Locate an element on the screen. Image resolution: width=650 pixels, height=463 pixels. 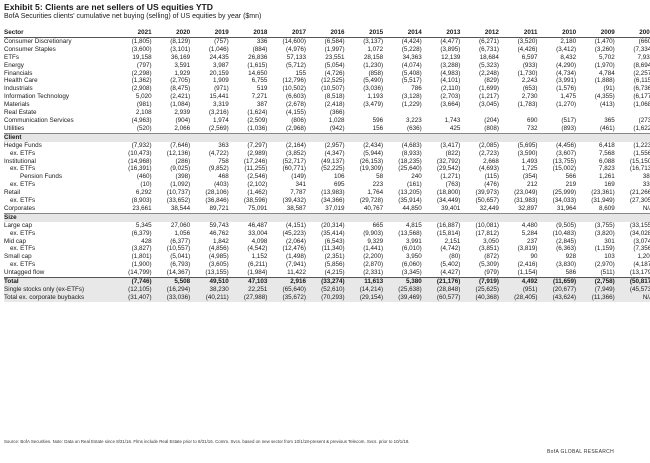
table-cell: 732 is located at coordinates (532, 128).